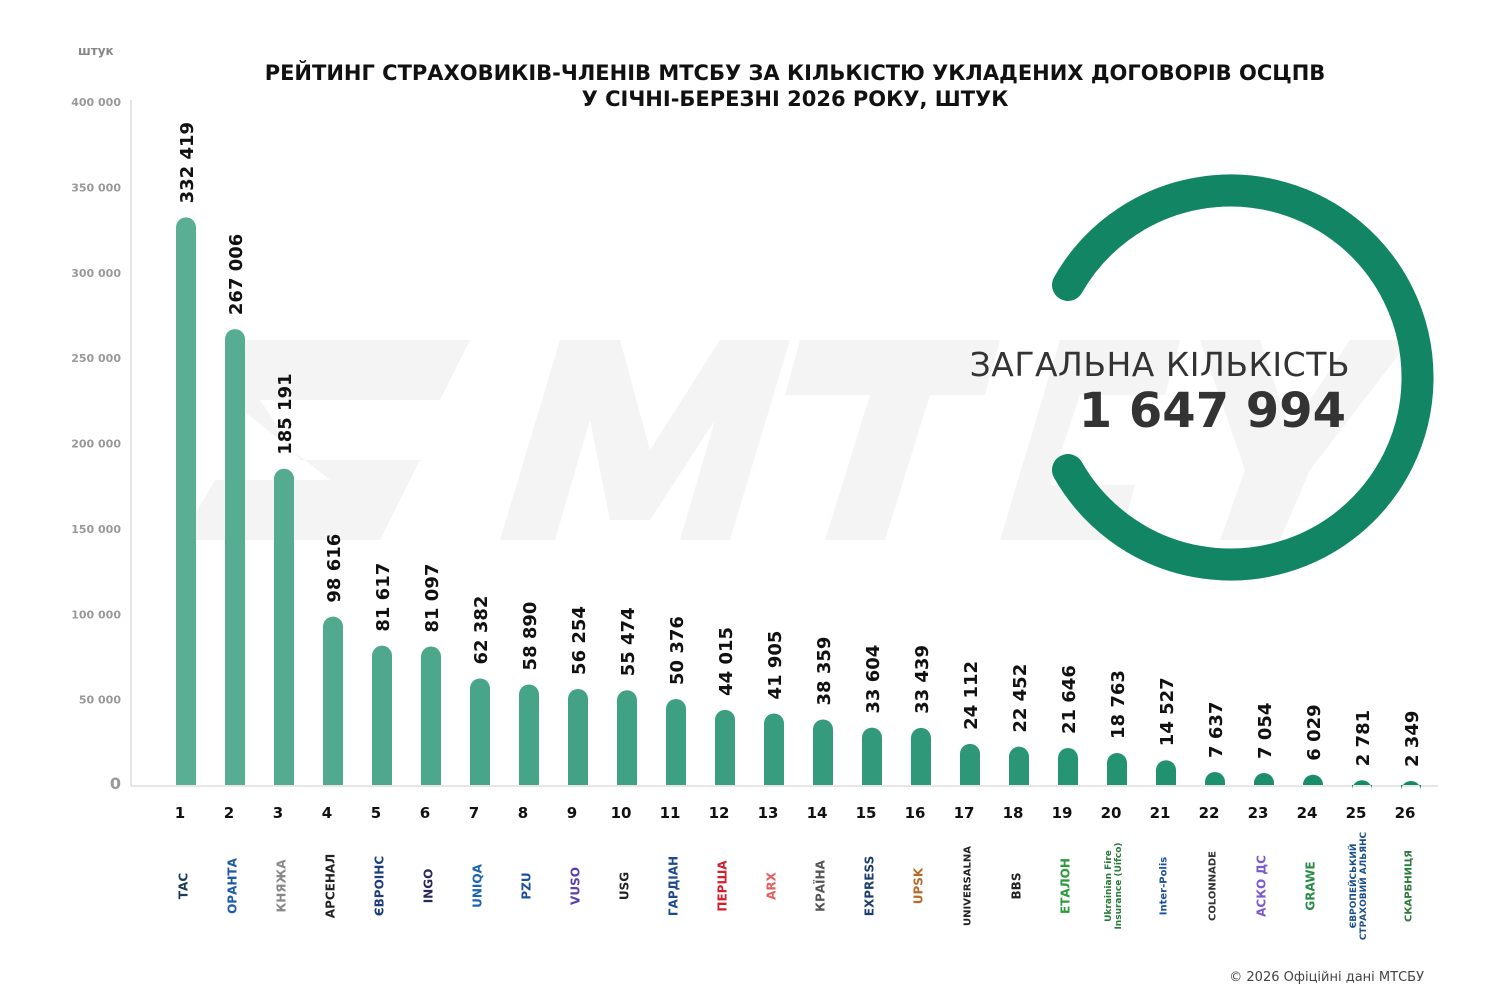  Describe the element at coordinates (1209, 813) in the screenshot. I see `x-tick-label: 22` at that location.